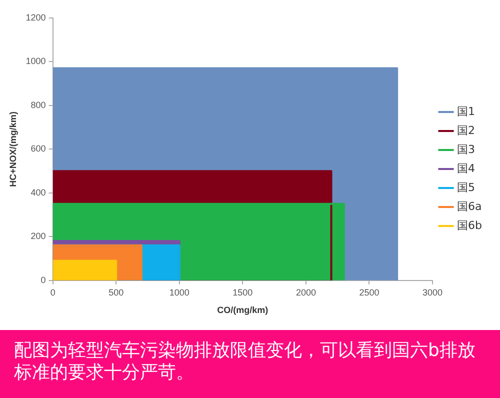 The width and height of the screenshot is (500, 398). I want to click on legend-label: 国2, so click(466, 130).